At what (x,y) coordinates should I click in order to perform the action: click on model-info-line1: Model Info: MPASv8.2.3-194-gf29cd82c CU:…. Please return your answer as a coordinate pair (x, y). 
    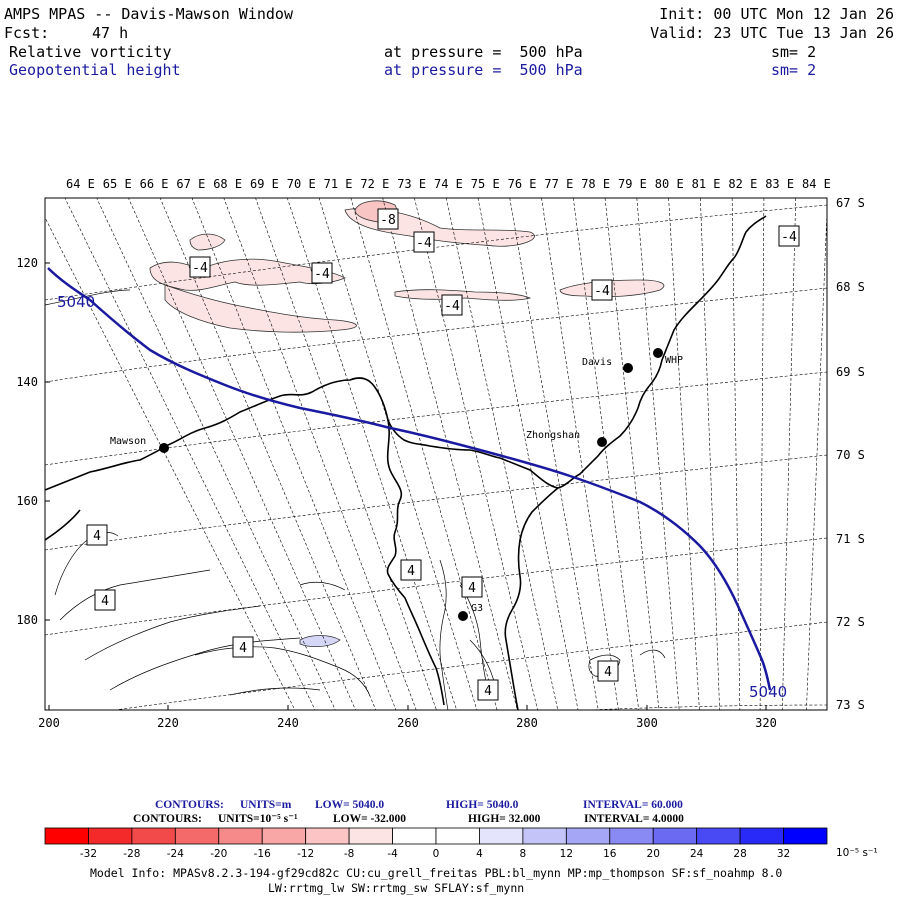
    Looking at the image, I should click on (436, 873).